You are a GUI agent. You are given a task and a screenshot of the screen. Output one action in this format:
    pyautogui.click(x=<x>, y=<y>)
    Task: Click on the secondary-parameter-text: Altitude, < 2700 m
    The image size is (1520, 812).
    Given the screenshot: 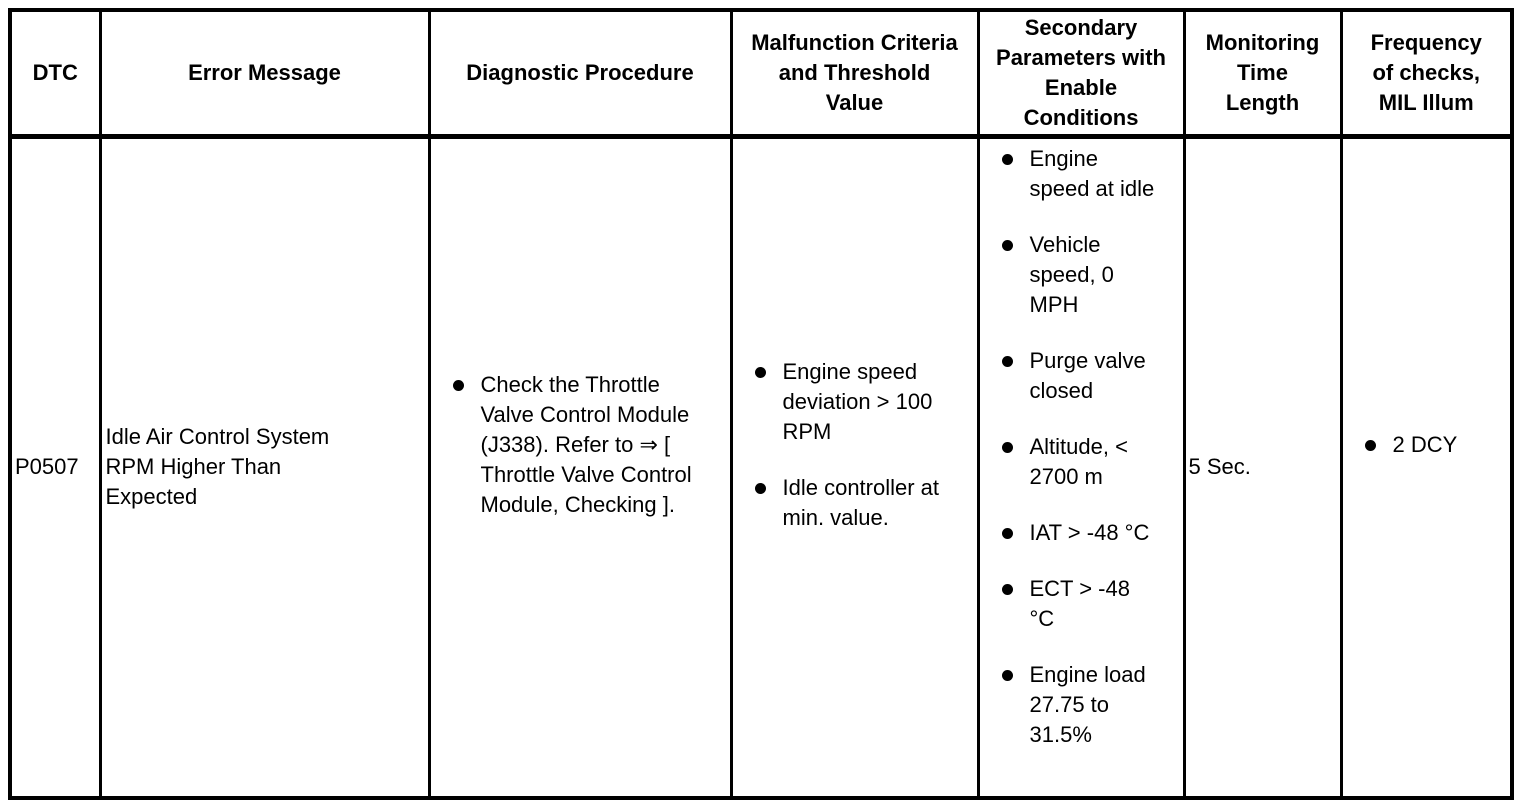 What is the action you would take?
    pyautogui.click(x=1078, y=461)
    